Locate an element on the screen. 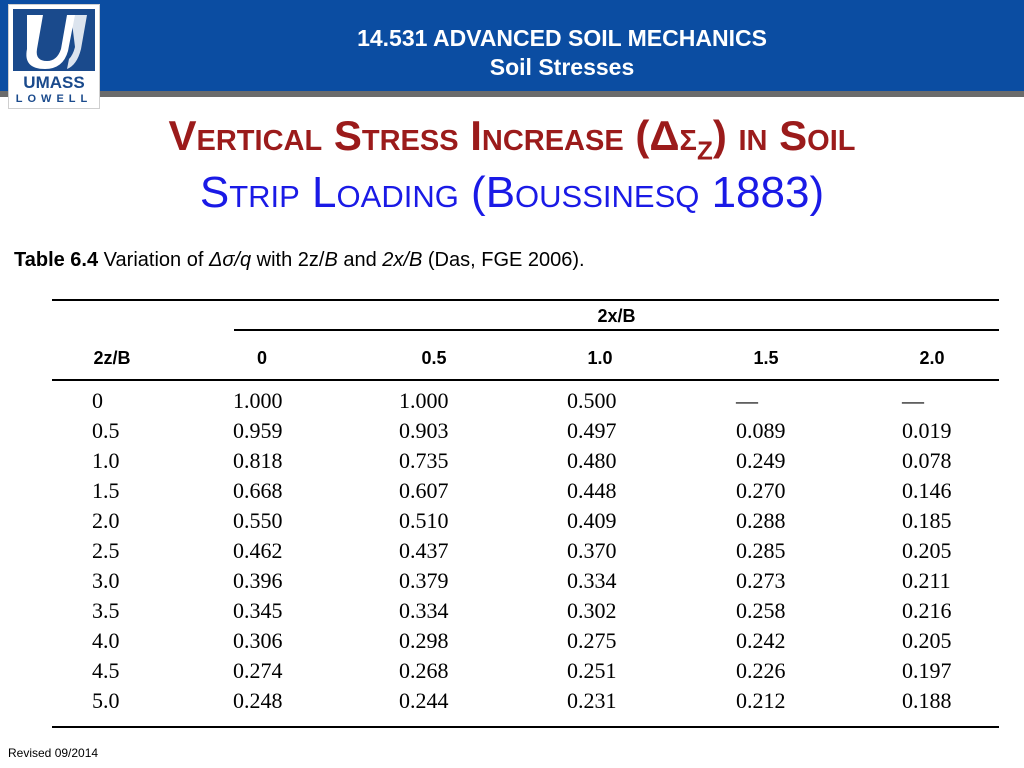  table-cell: 0.197 is located at coordinates (927, 670).